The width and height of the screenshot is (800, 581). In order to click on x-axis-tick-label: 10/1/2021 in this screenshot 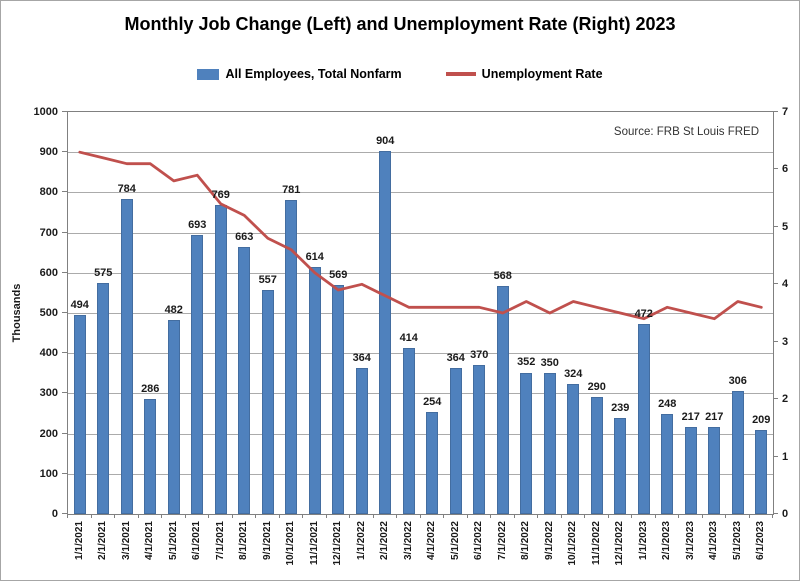, I will do `click(291, 543)`.